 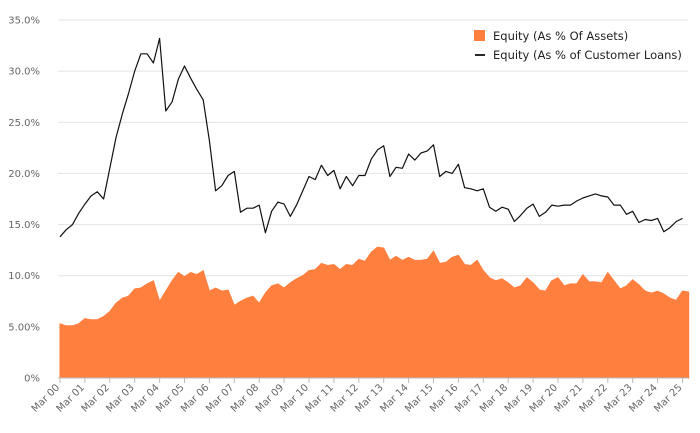 I want to click on y-tick-label: 20.0%, so click(x=24, y=174).